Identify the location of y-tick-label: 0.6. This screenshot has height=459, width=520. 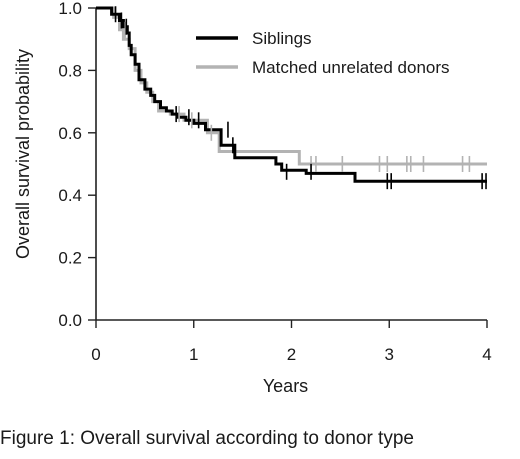
(70, 133).